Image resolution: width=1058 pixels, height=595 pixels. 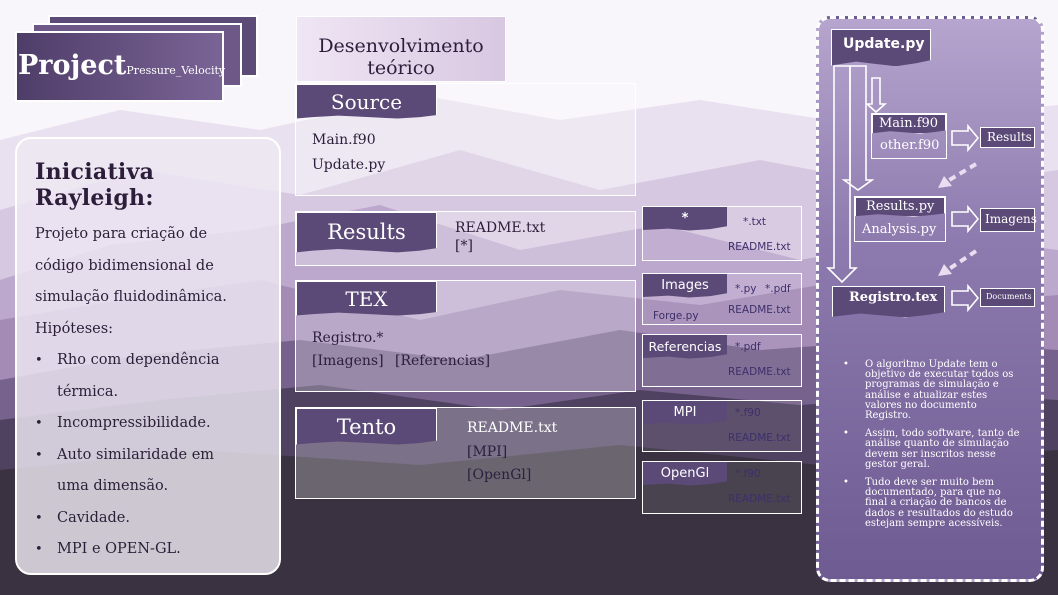 I want to click on images-folder-tag: Images, so click(x=685, y=286).